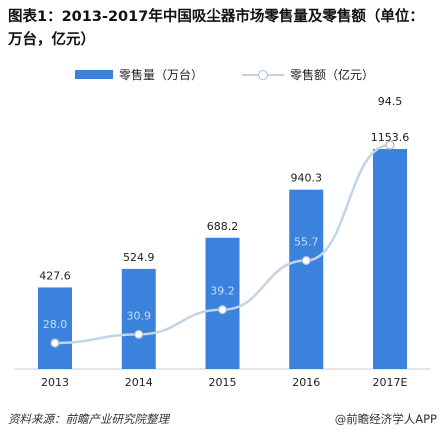 This screenshot has width=445, height=437. Describe the element at coordinates (55, 324) in the screenshot. I see `line-label-2013: 28.0` at that location.